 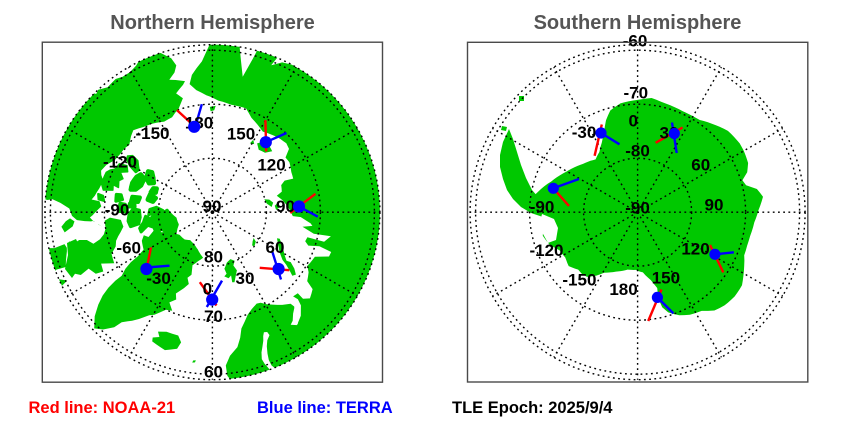 I want to click on svg-text: 30, so click(x=245, y=278).